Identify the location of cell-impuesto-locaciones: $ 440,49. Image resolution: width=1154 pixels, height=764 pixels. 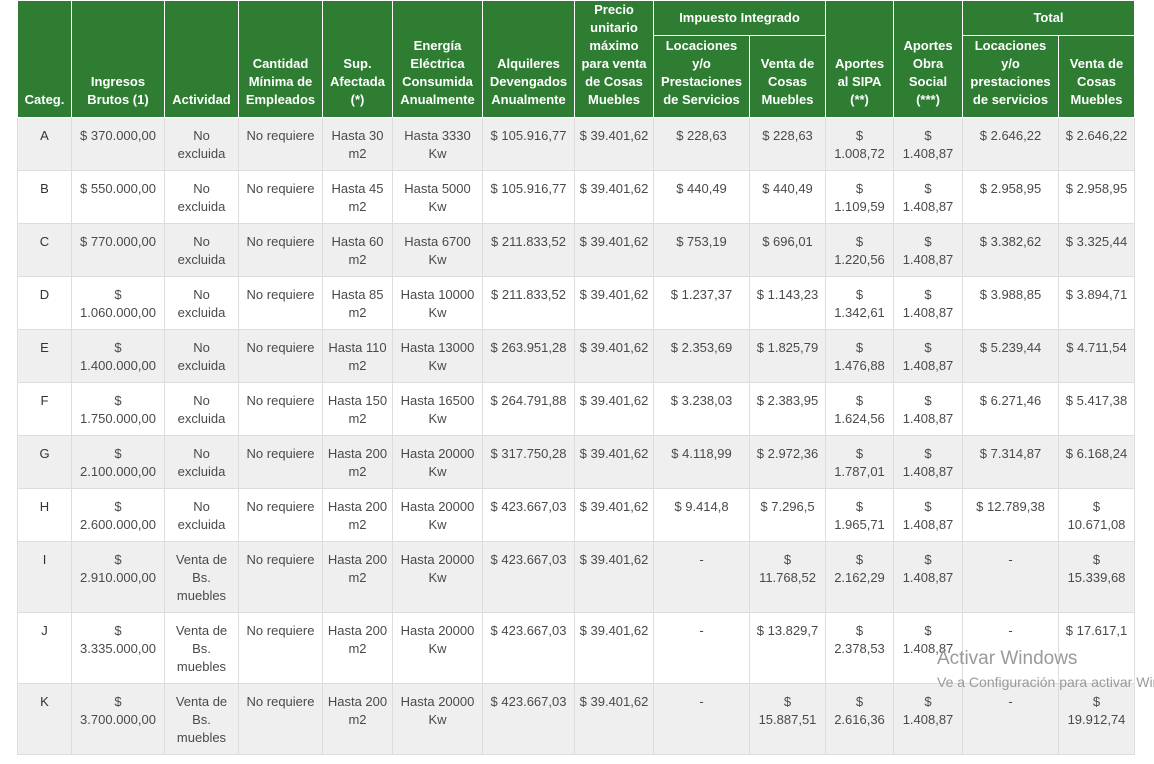
(701, 197).